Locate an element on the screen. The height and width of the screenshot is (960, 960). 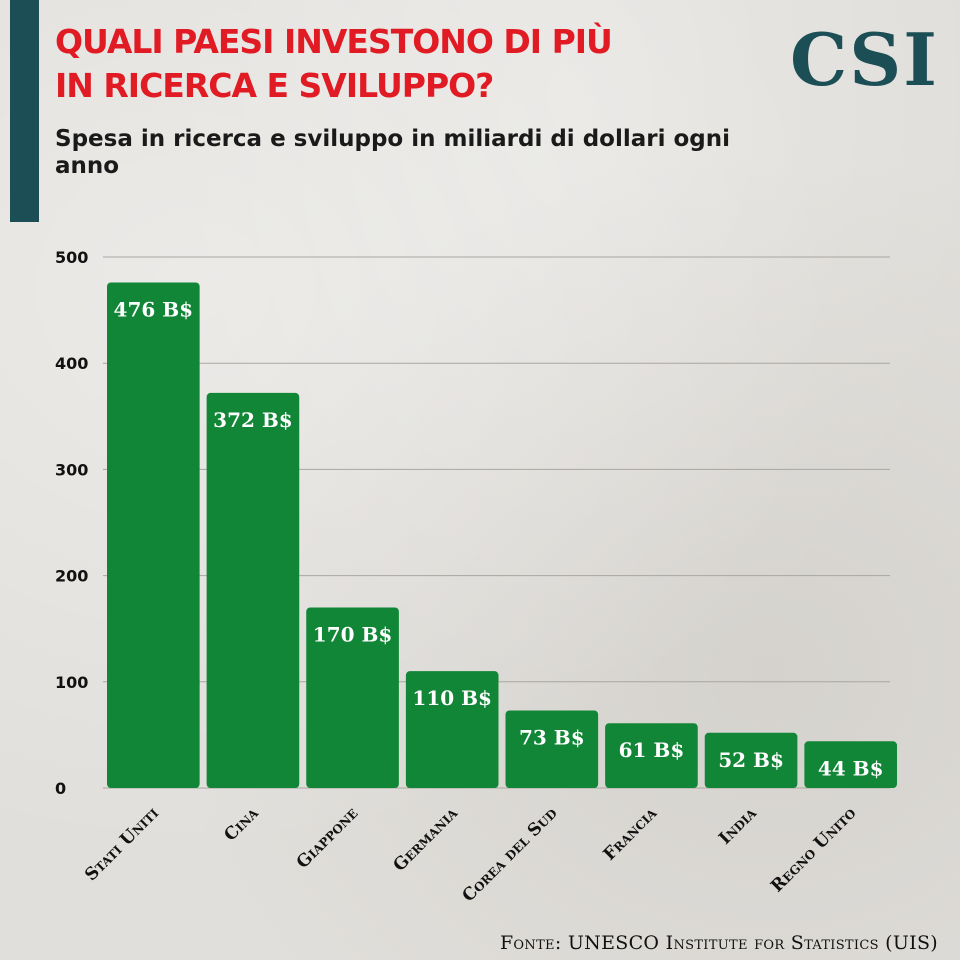
data-label: 476 B$ is located at coordinates (154, 309).